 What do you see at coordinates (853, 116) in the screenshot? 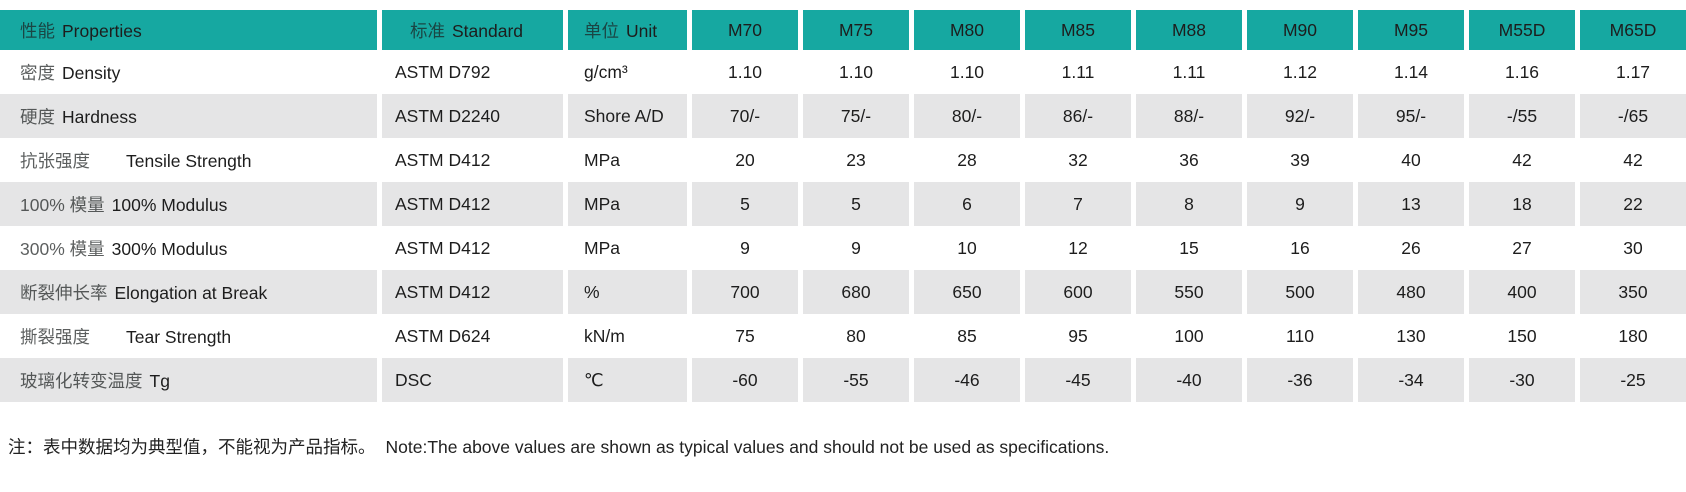
I see `value-cell: 75/-` at bounding box center [853, 116].